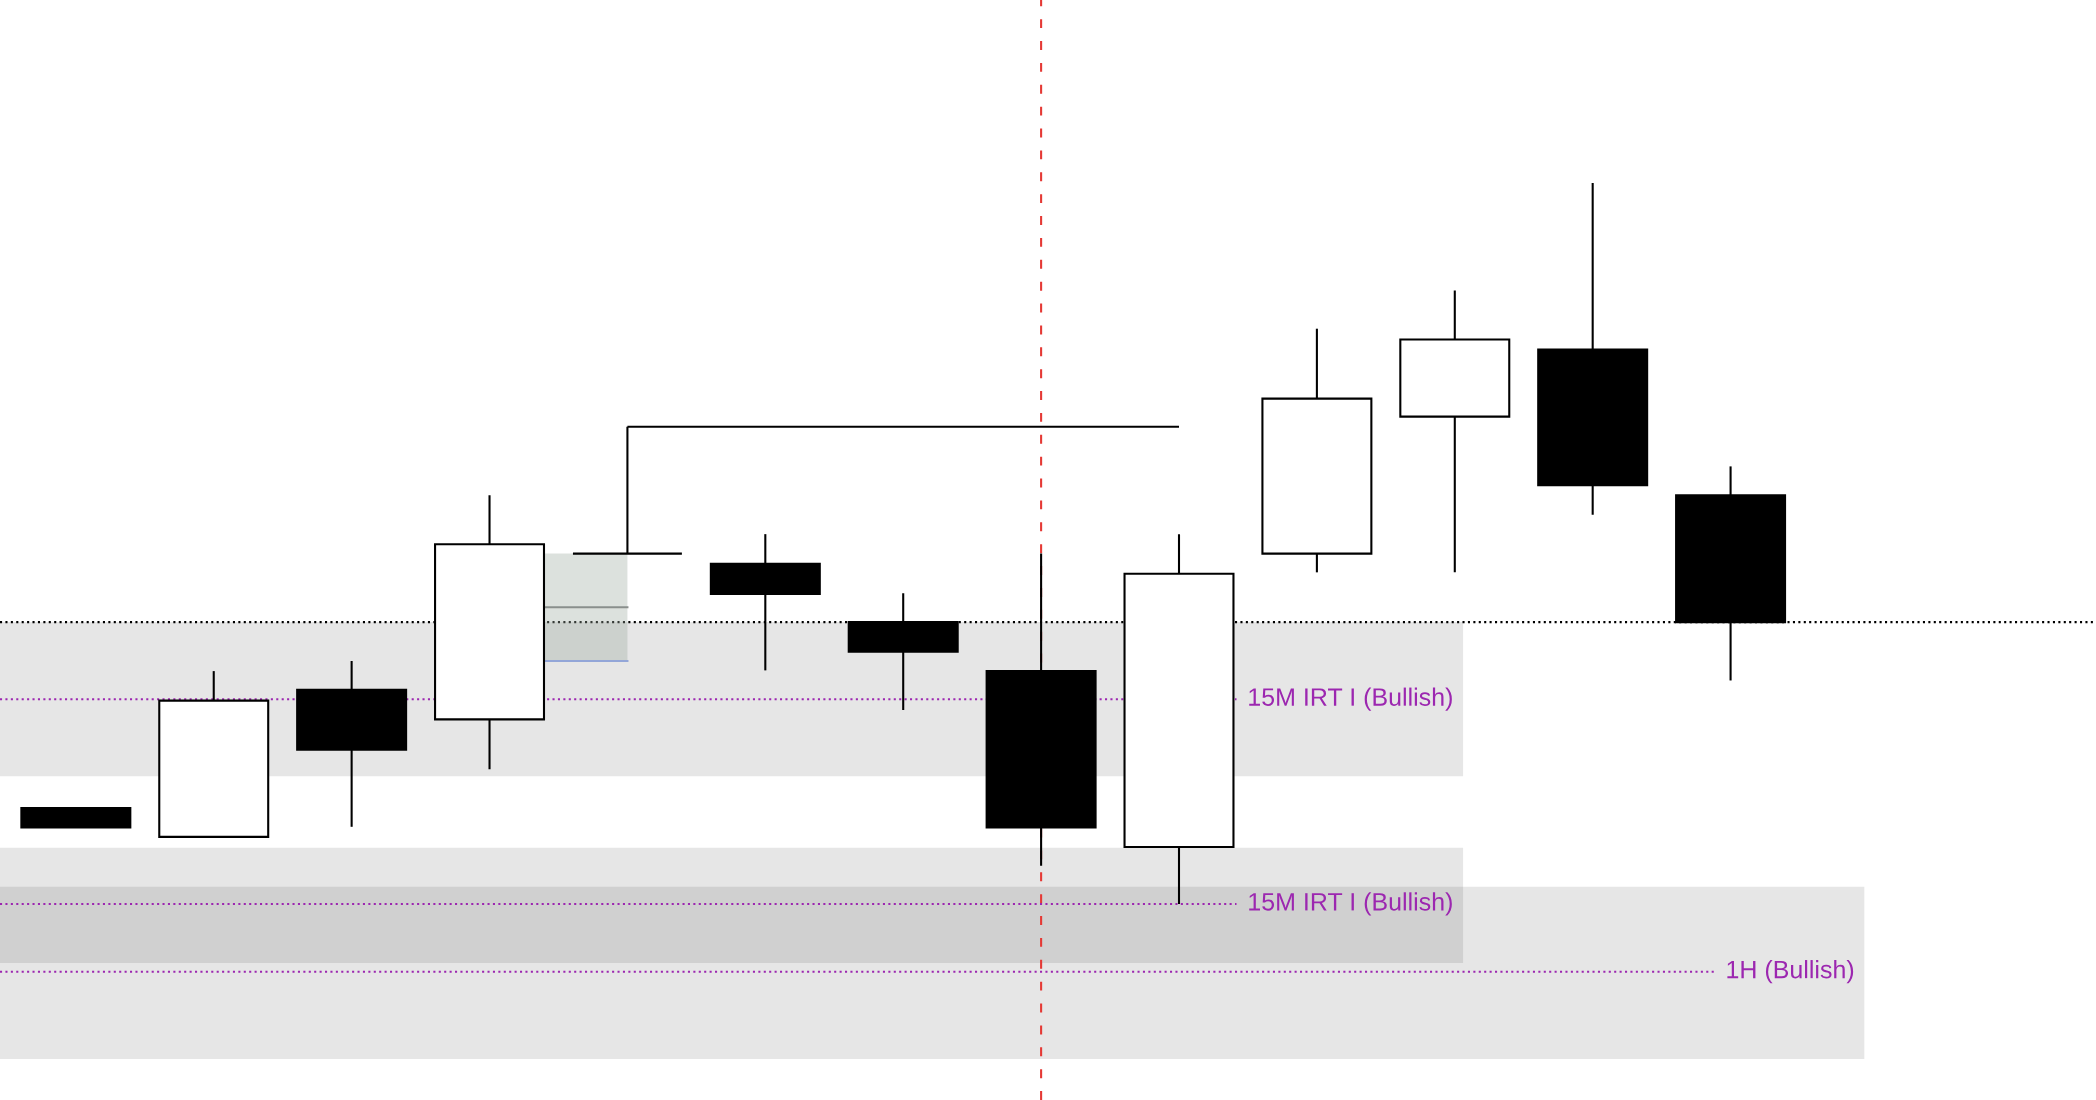  Describe the element at coordinates (1790, 972) in the screenshot. I see `ref-line-label: 1H (Bullish)` at that location.